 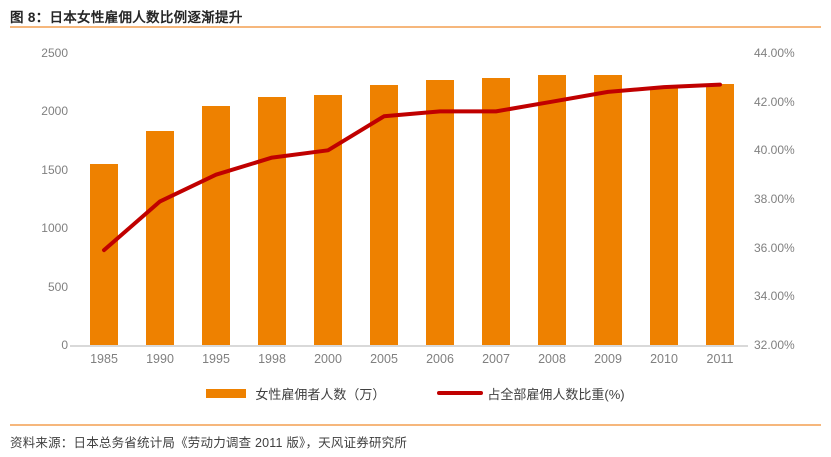 What do you see at coordinates (720, 359) in the screenshot?
I see `x-axis-label-2011: 2011` at bounding box center [720, 359].